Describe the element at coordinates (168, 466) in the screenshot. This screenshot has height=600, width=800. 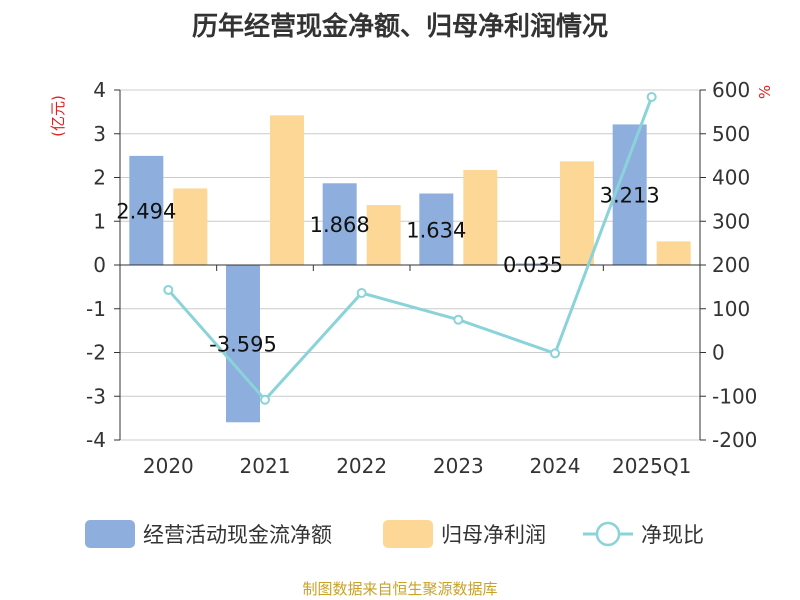
I see `category-label: 2020` at that location.